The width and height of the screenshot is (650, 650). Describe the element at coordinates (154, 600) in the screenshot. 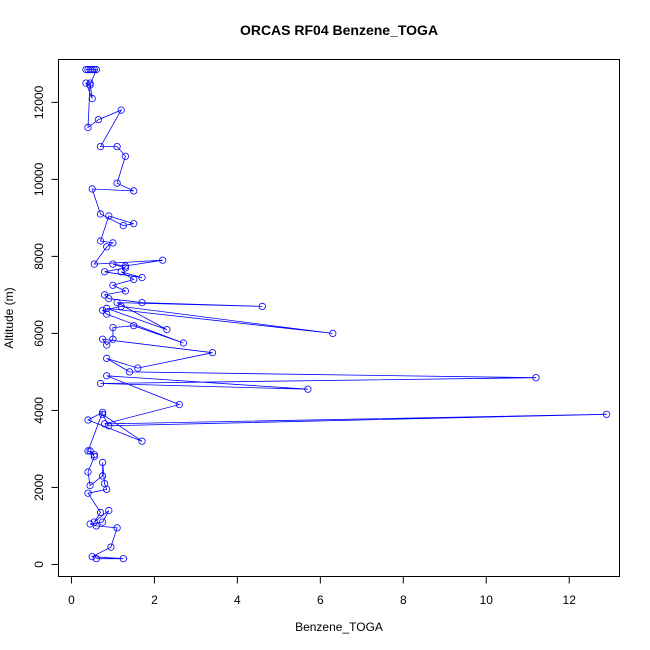

I see `x-tick-label: 2` at that location.